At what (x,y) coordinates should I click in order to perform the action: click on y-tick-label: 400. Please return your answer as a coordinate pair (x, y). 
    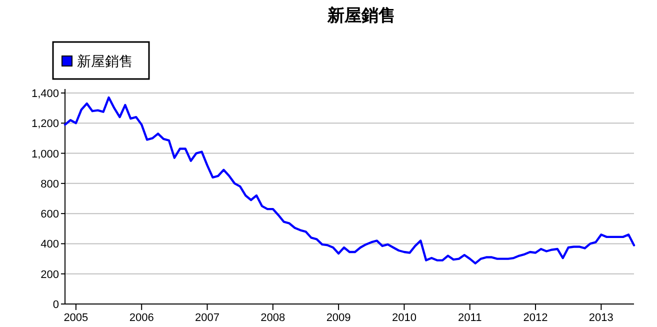
    Looking at the image, I should click on (49, 244).